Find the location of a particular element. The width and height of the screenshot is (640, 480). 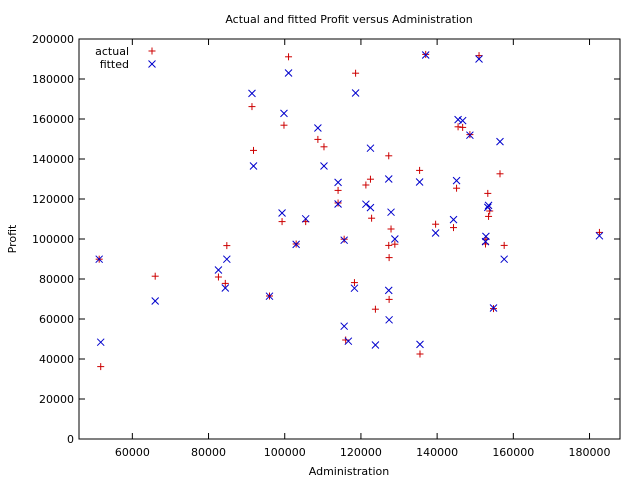

x-tick-label: 60000 is located at coordinates (132, 452).